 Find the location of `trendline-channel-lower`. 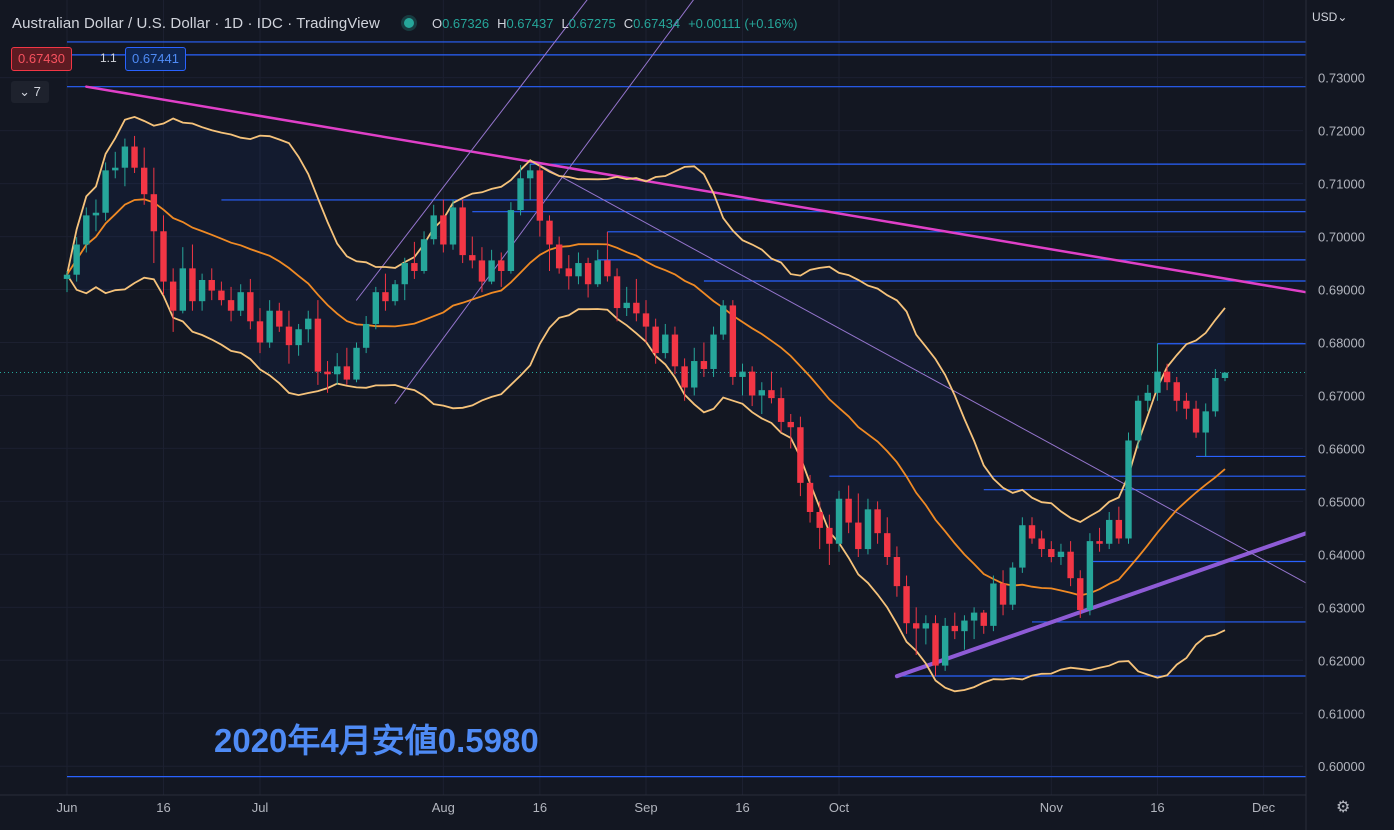

trendline-channel-lower is located at coordinates (544, 202).